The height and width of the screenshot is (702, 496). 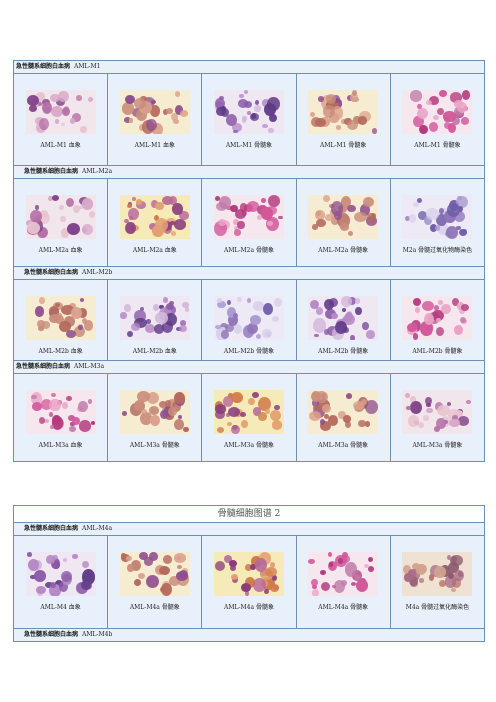 I want to click on section-heading: 急性髓系细胞白血病, so click(x=51, y=528).